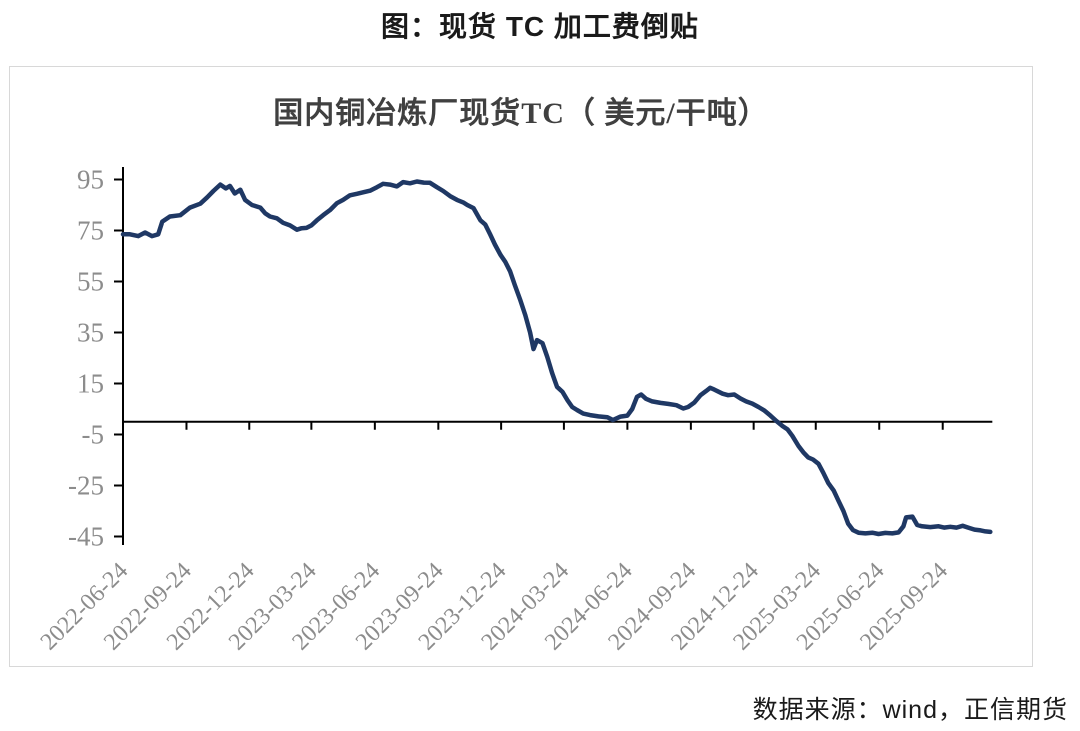  What do you see at coordinates (521, 113) in the screenshot?
I see `chart-title: 国内铜冶炼厂现货TC（ 美元/干吨）` at bounding box center [521, 113].